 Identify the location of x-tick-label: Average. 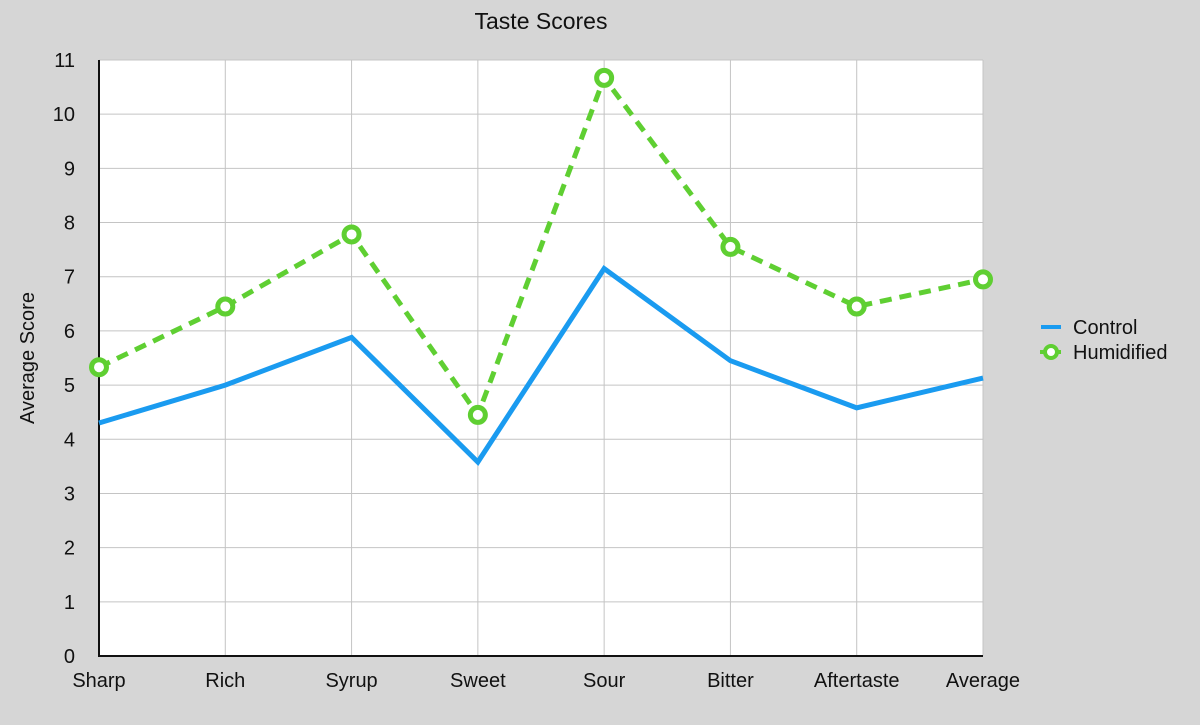
(983, 681).